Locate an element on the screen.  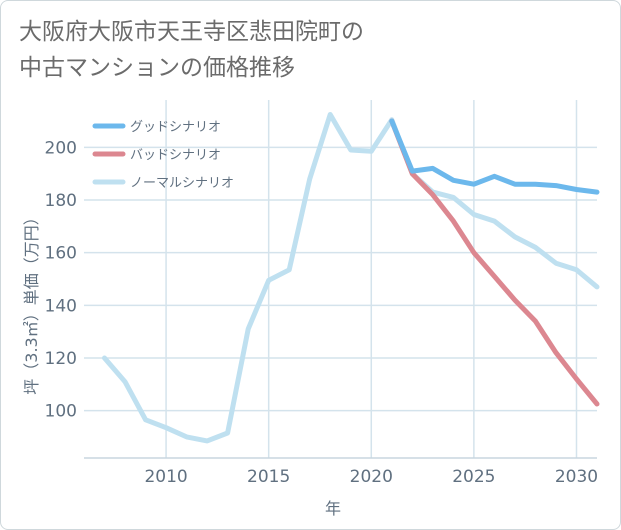
x-tick-label-2030: 2030 is located at coordinates (576, 477).